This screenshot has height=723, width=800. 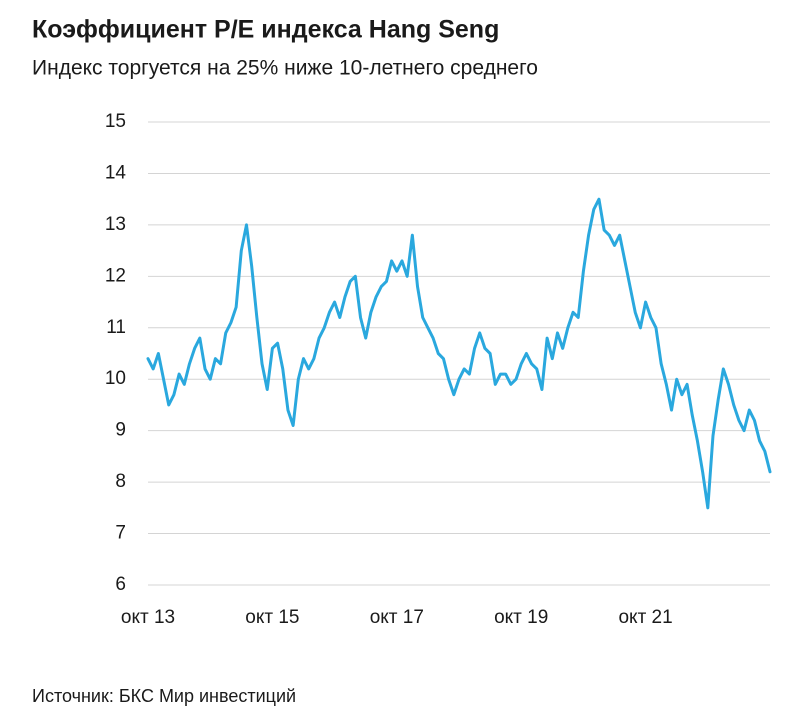 I want to click on y-tick-label: 14, so click(x=116, y=172).